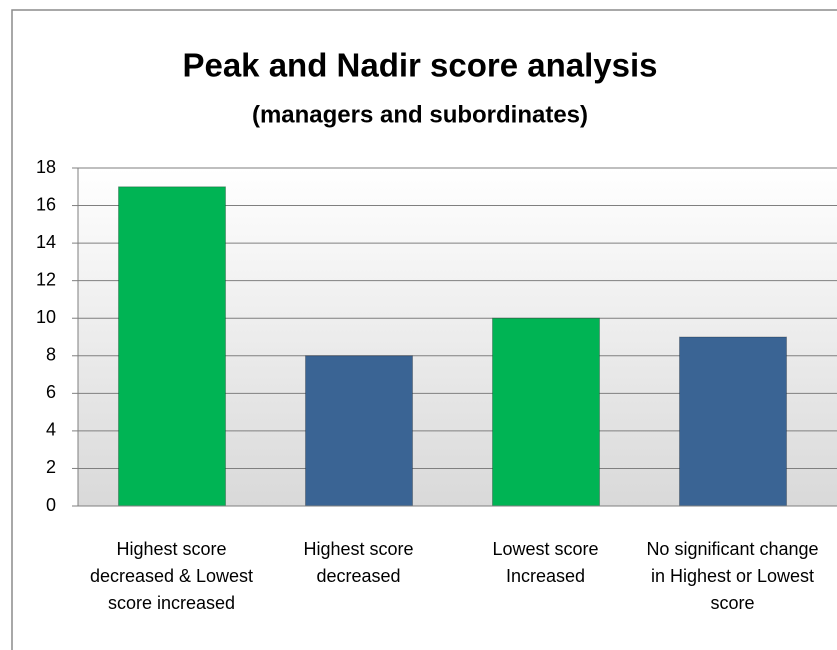  Describe the element at coordinates (51, 467) in the screenshot. I see `y-tick-label: 2` at that location.